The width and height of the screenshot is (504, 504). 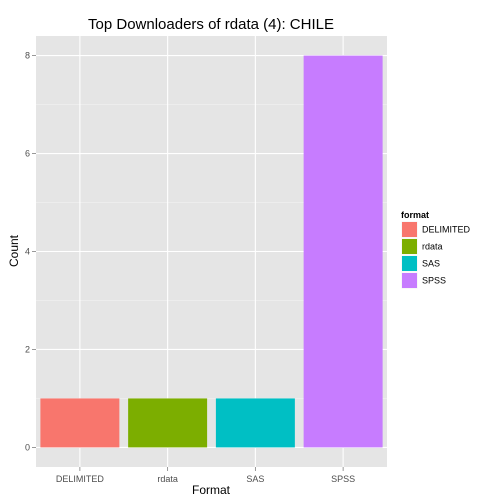 I want to click on bar-sas, so click(x=255, y=423).